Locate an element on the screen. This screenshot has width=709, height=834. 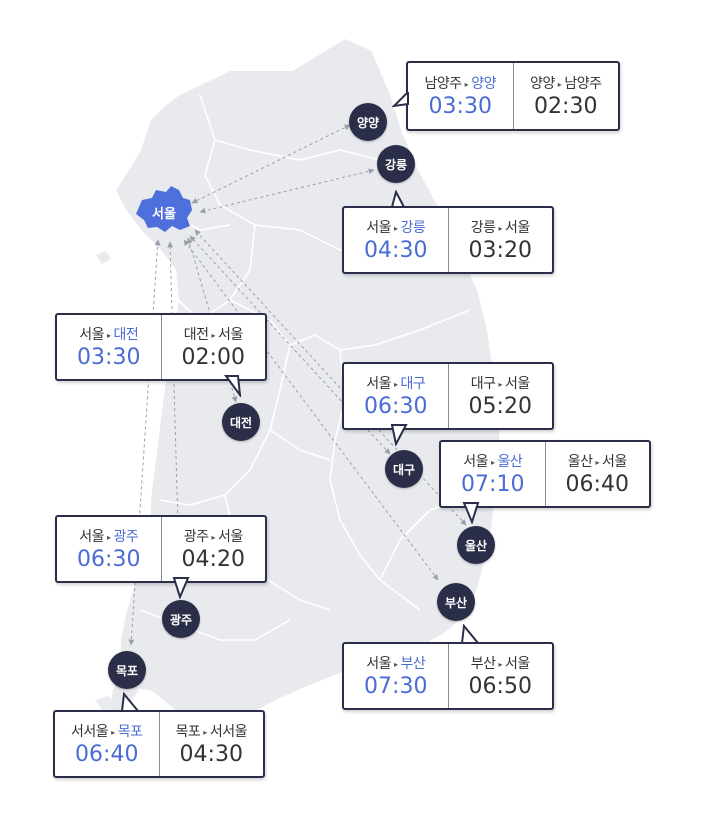
inbound-route: 울산 ▸ 서울 is located at coordinates (597, 461).